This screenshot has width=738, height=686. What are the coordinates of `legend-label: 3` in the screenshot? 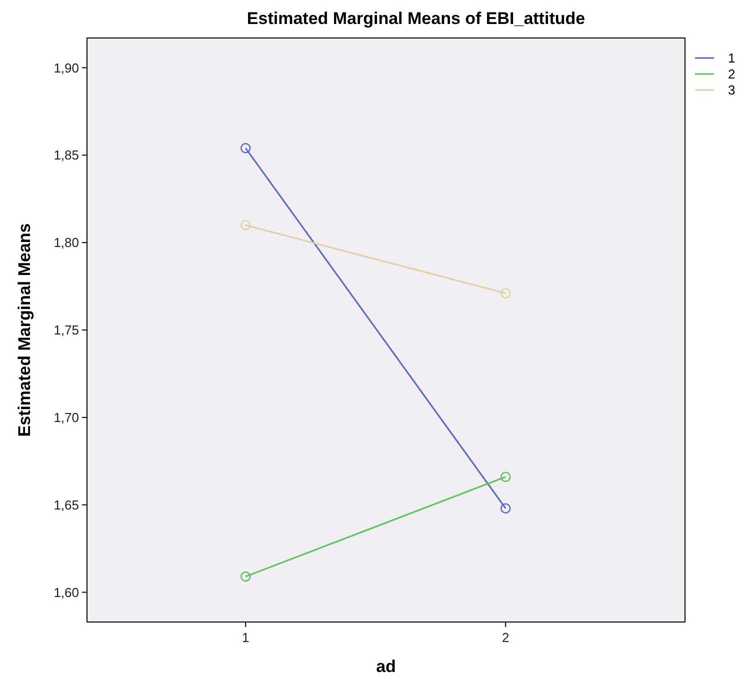 It's located at (732, 90).